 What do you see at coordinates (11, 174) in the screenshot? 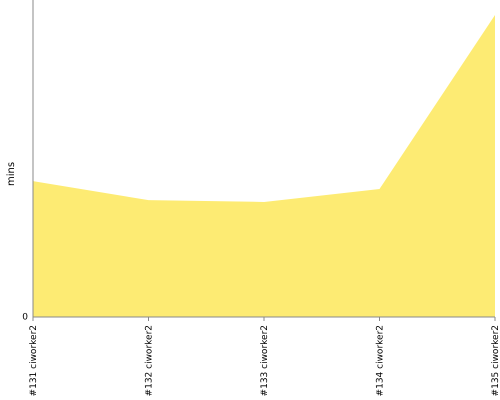
I see `y-axis-title: mins` at bounding box center [11, 174].